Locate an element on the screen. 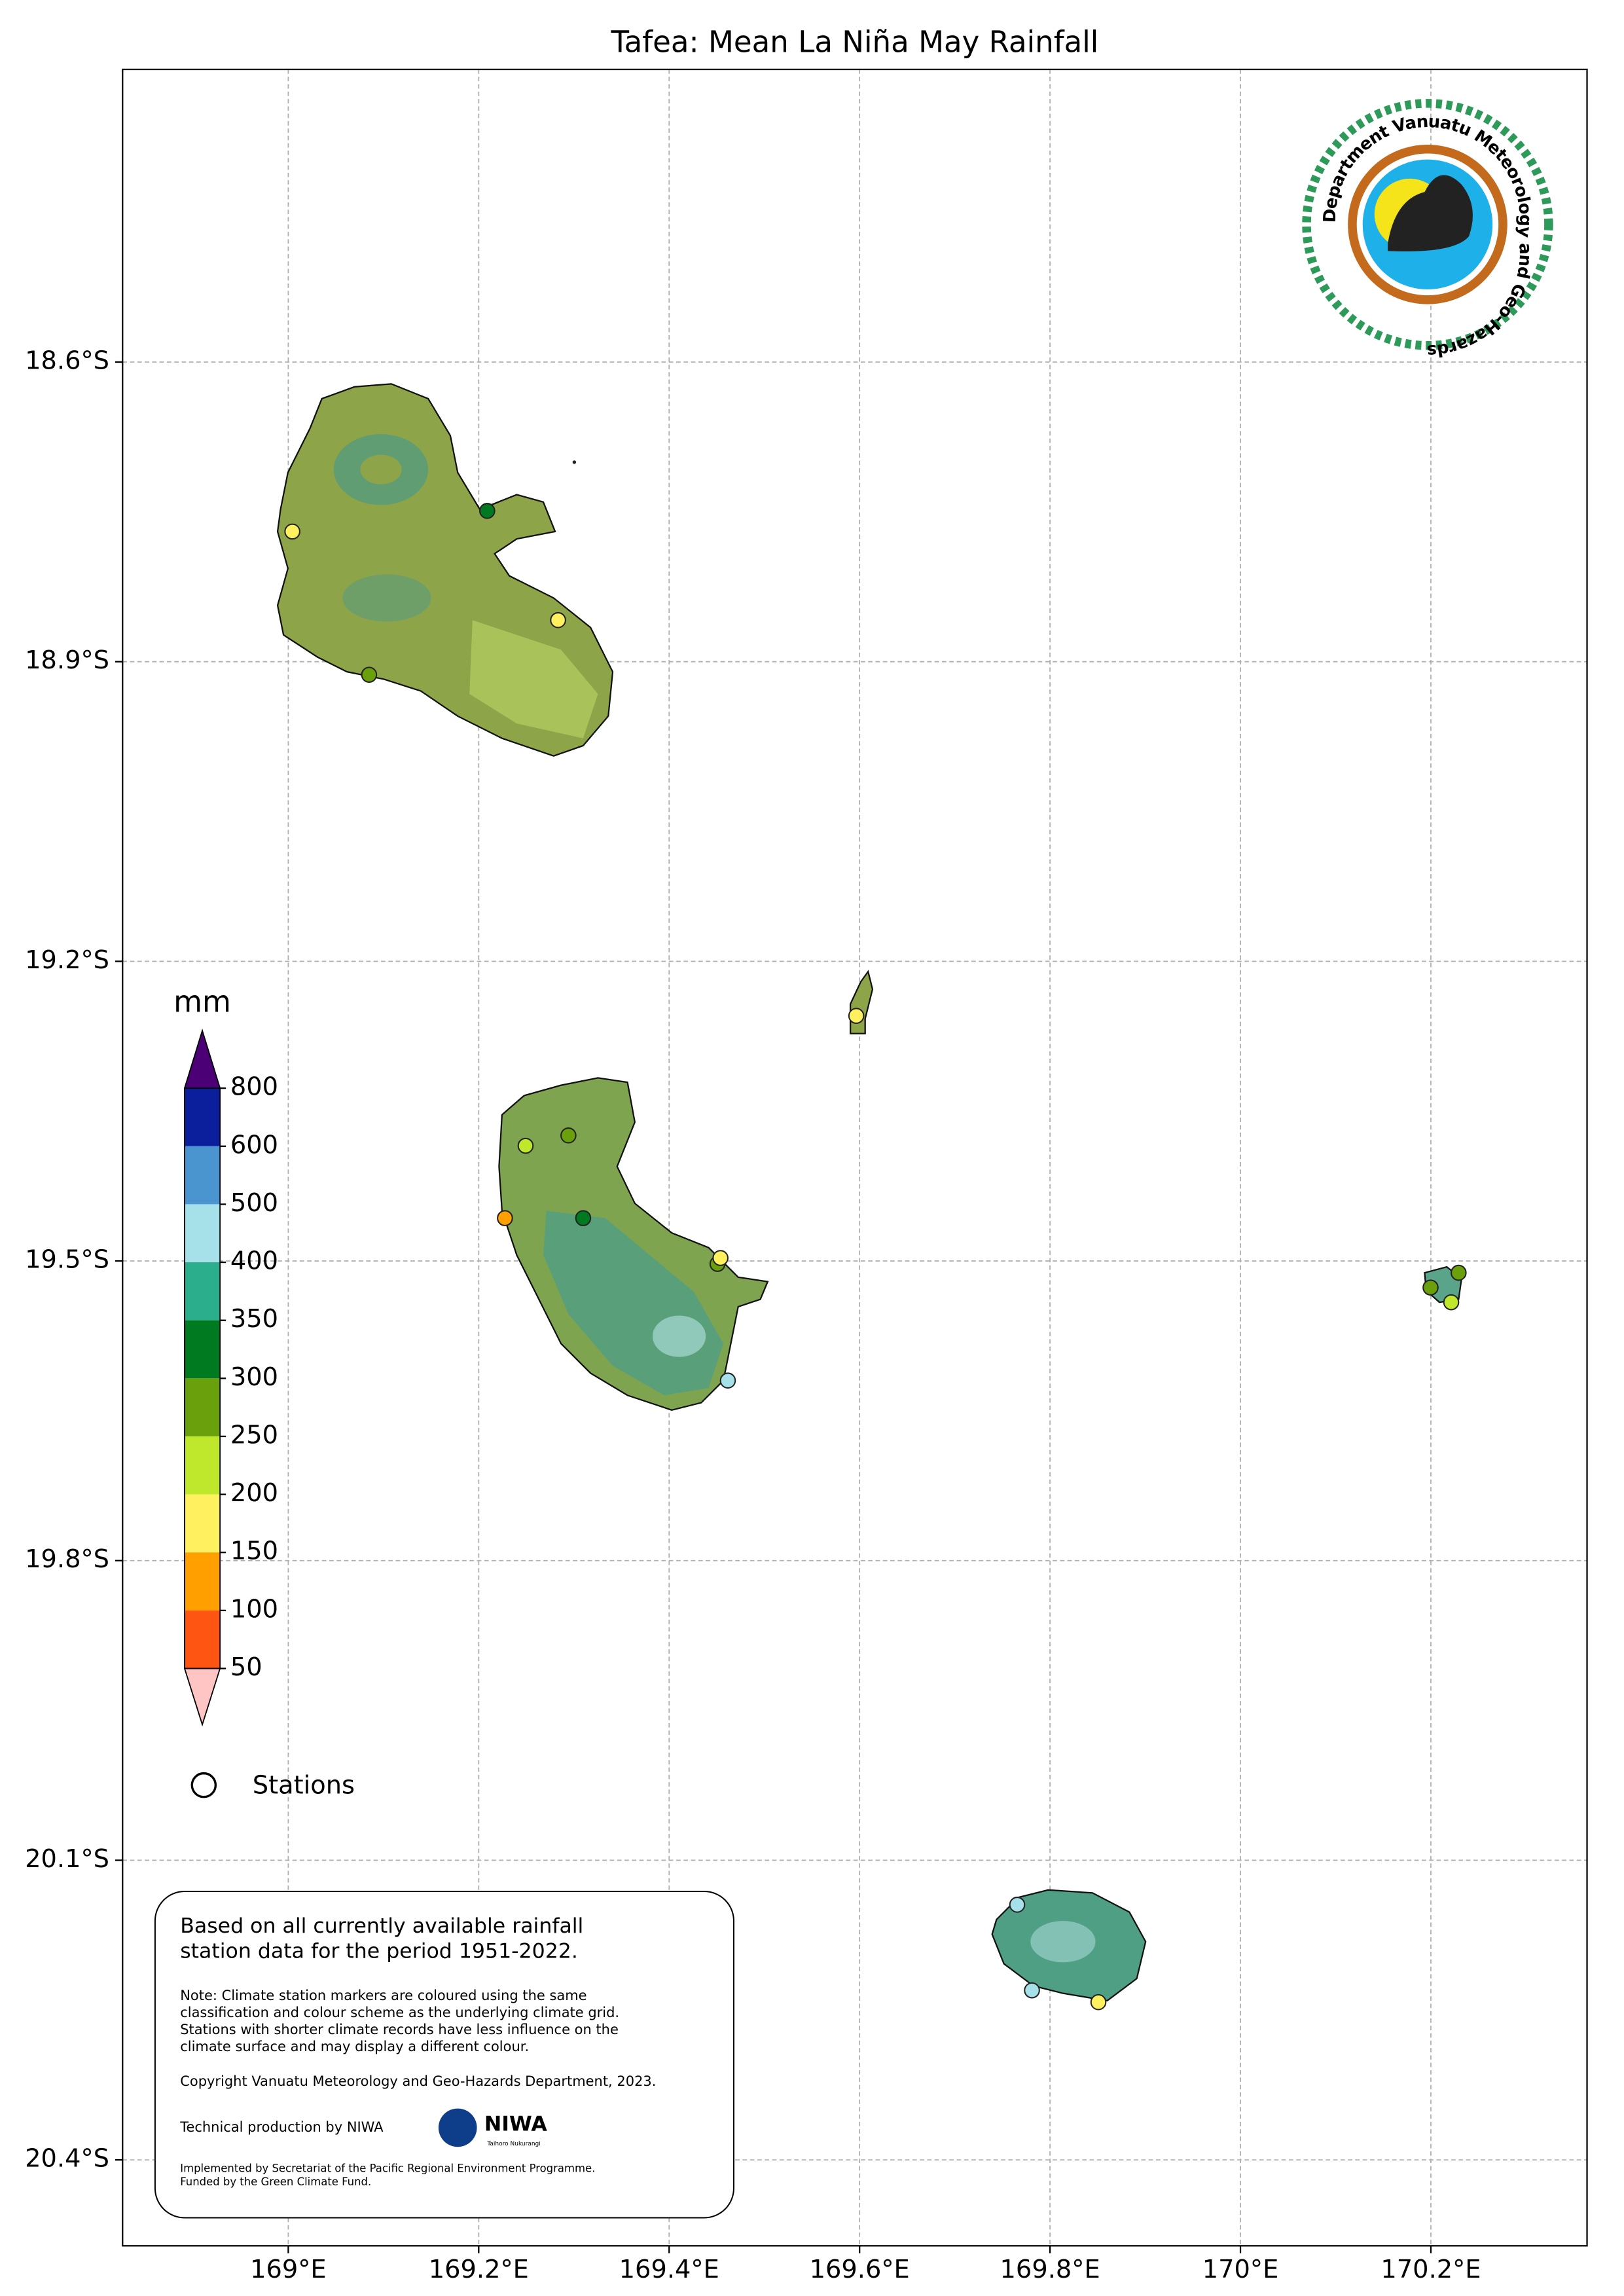 Image resolution: width=1624 pixels, height=2296 pixels. y-tick-label: 18.9°S is located at coordinates (67, 660).